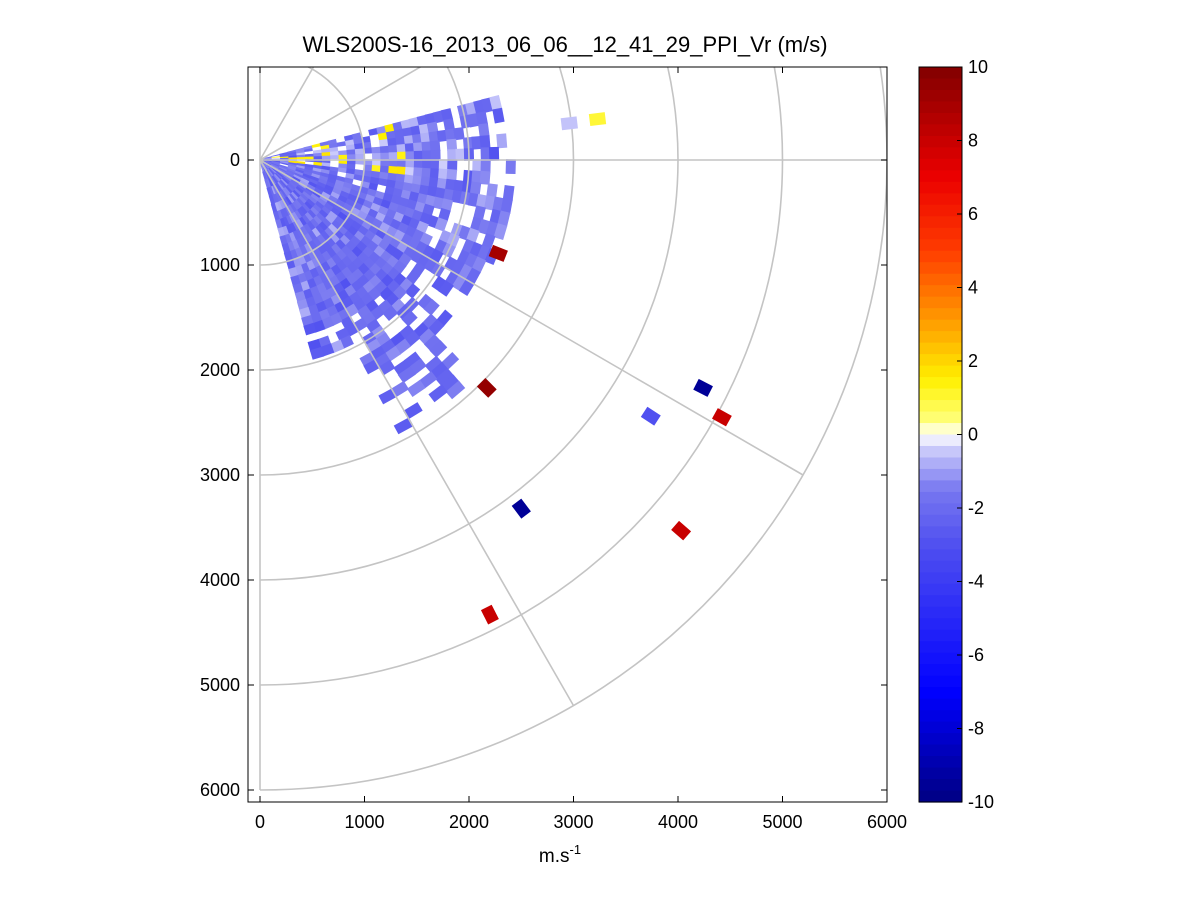 The image size is (1201, 901). What do you see at coordinates (220, 265) in the screenshot?
I see `y-tick-label: 1000` at bounding box center [220, 265].